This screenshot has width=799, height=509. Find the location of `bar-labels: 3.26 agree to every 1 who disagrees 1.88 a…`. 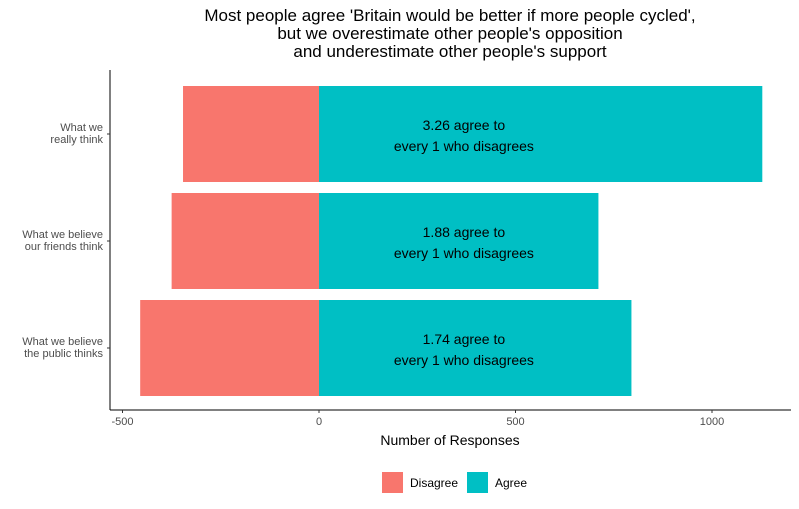

bar-labels: 3.26 agree to every 1 who disagrees 1.88 a… is located at coordinates (464, 242).